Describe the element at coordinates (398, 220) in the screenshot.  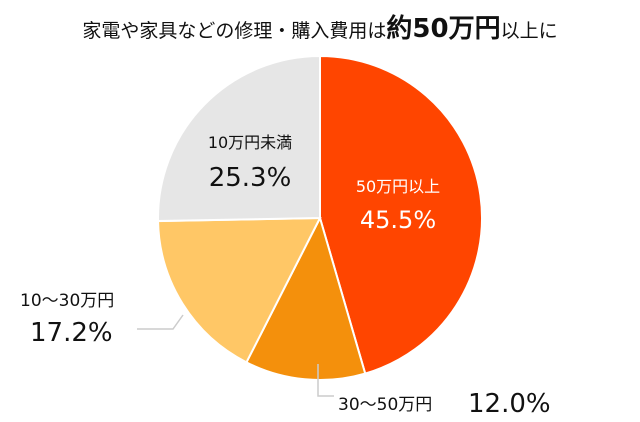
I see `slice-value-over-50man: 45.5%` at that location.